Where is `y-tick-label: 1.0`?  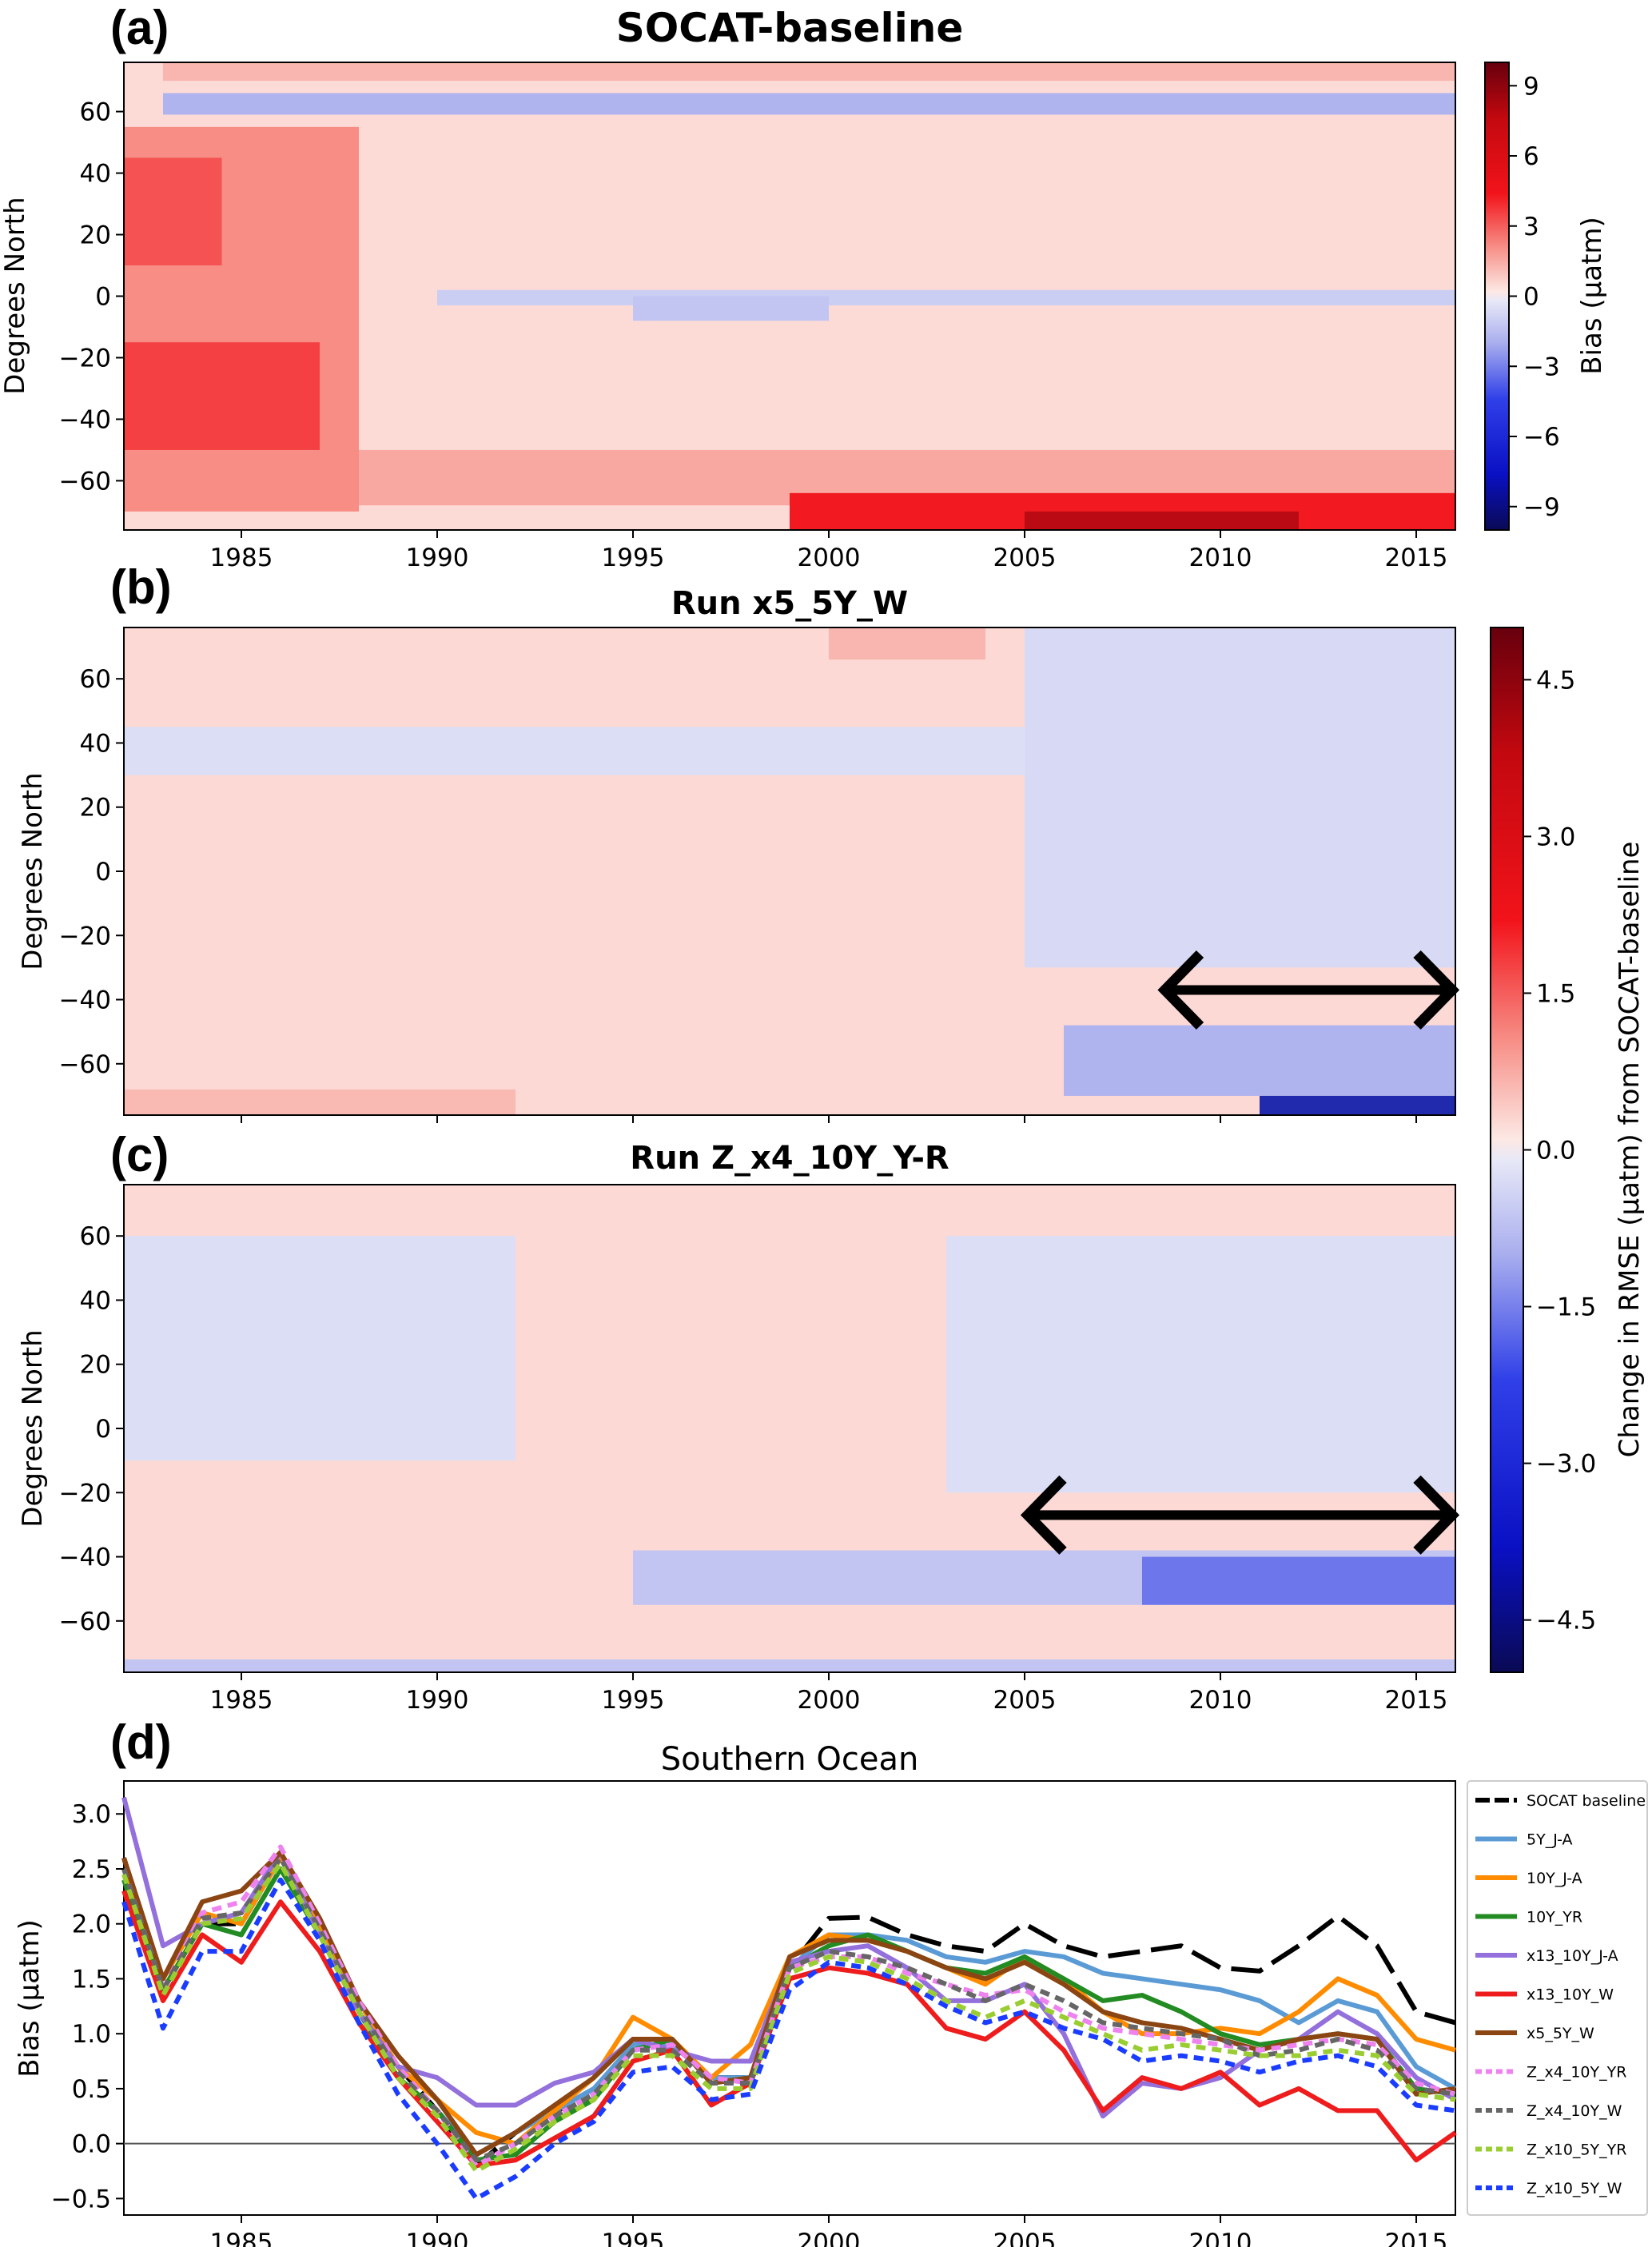
y-tick-label: 1.0 is located at coordinates (91, 2034).